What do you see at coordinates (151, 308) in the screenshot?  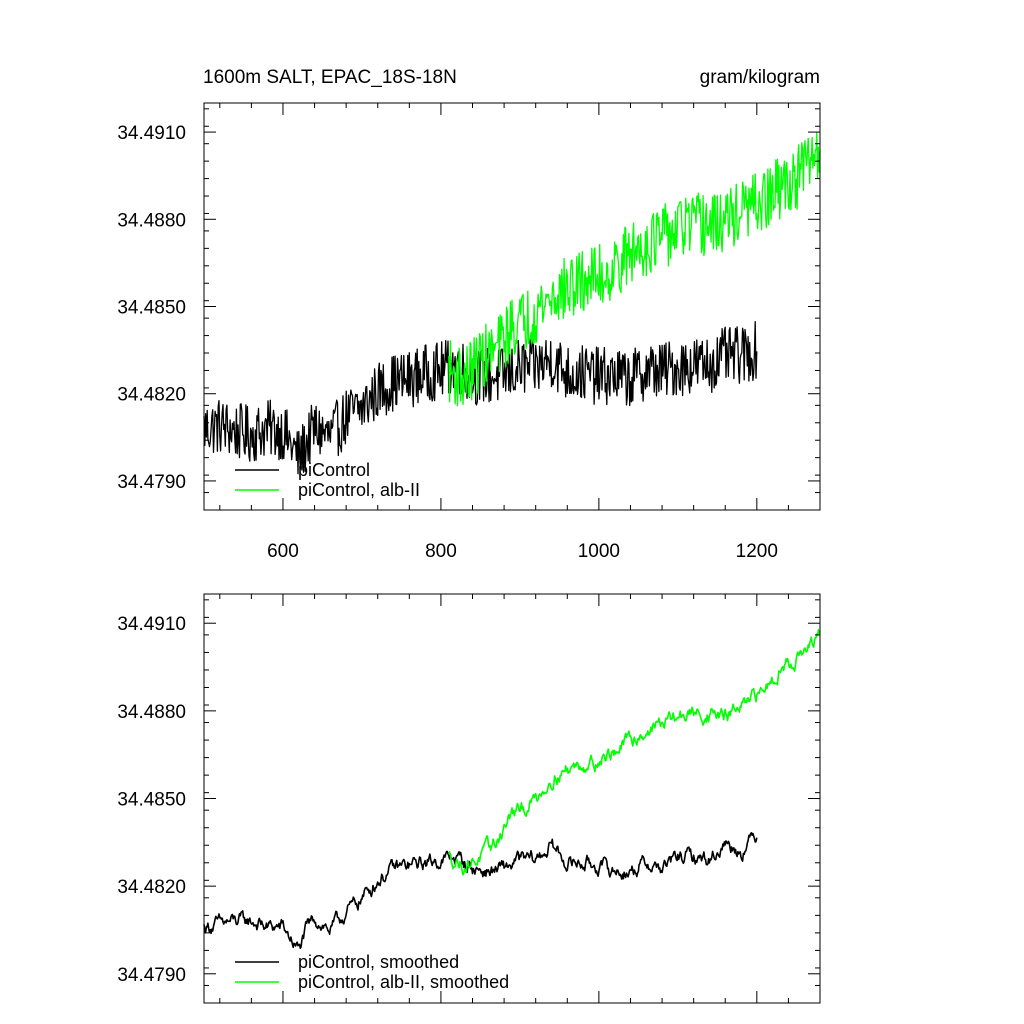 I see `top-y-tick-label: 34.4850` at bounding box center [151, 308].